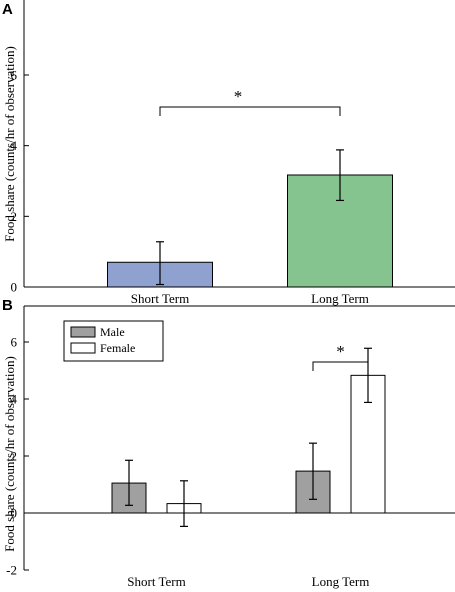 Image resolution: width=455 pixels, height=592 pixels. What do you see at coordinates (248, 581) in the screenshot?
I see `panel-b-categories: Short Term Long Term` at bounding box center [248, 581].